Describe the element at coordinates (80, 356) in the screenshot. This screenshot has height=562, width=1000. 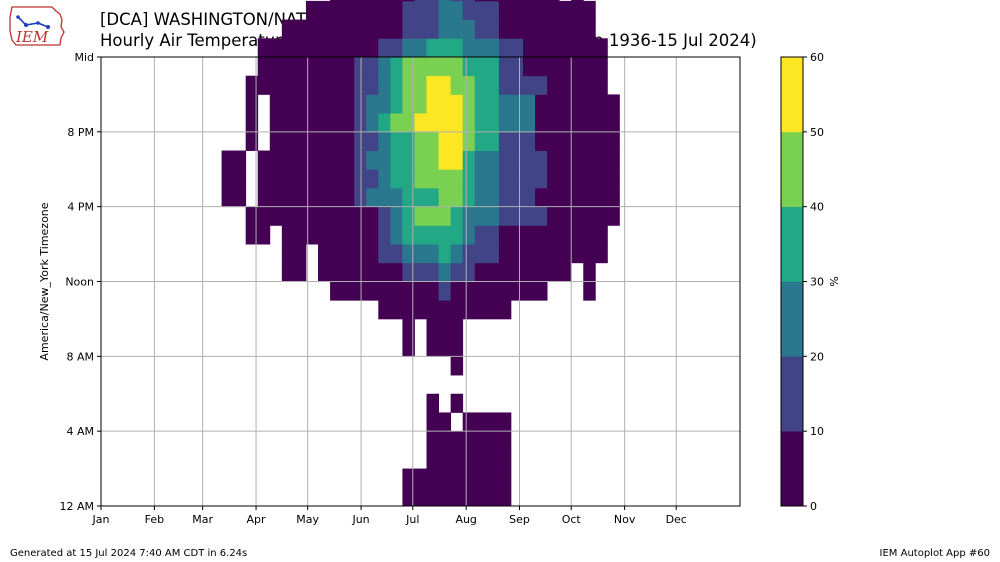
I see `y-tick-label: 8 AM` at that location.